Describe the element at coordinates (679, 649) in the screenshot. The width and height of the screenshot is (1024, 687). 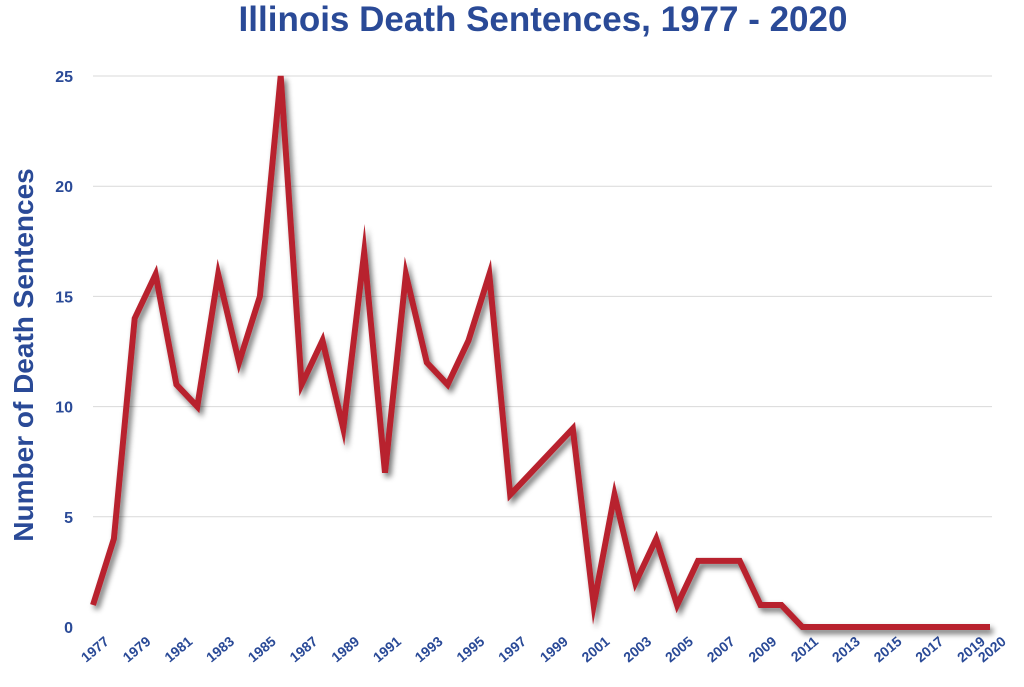
I see `x-tick-label: 2005` at that location.